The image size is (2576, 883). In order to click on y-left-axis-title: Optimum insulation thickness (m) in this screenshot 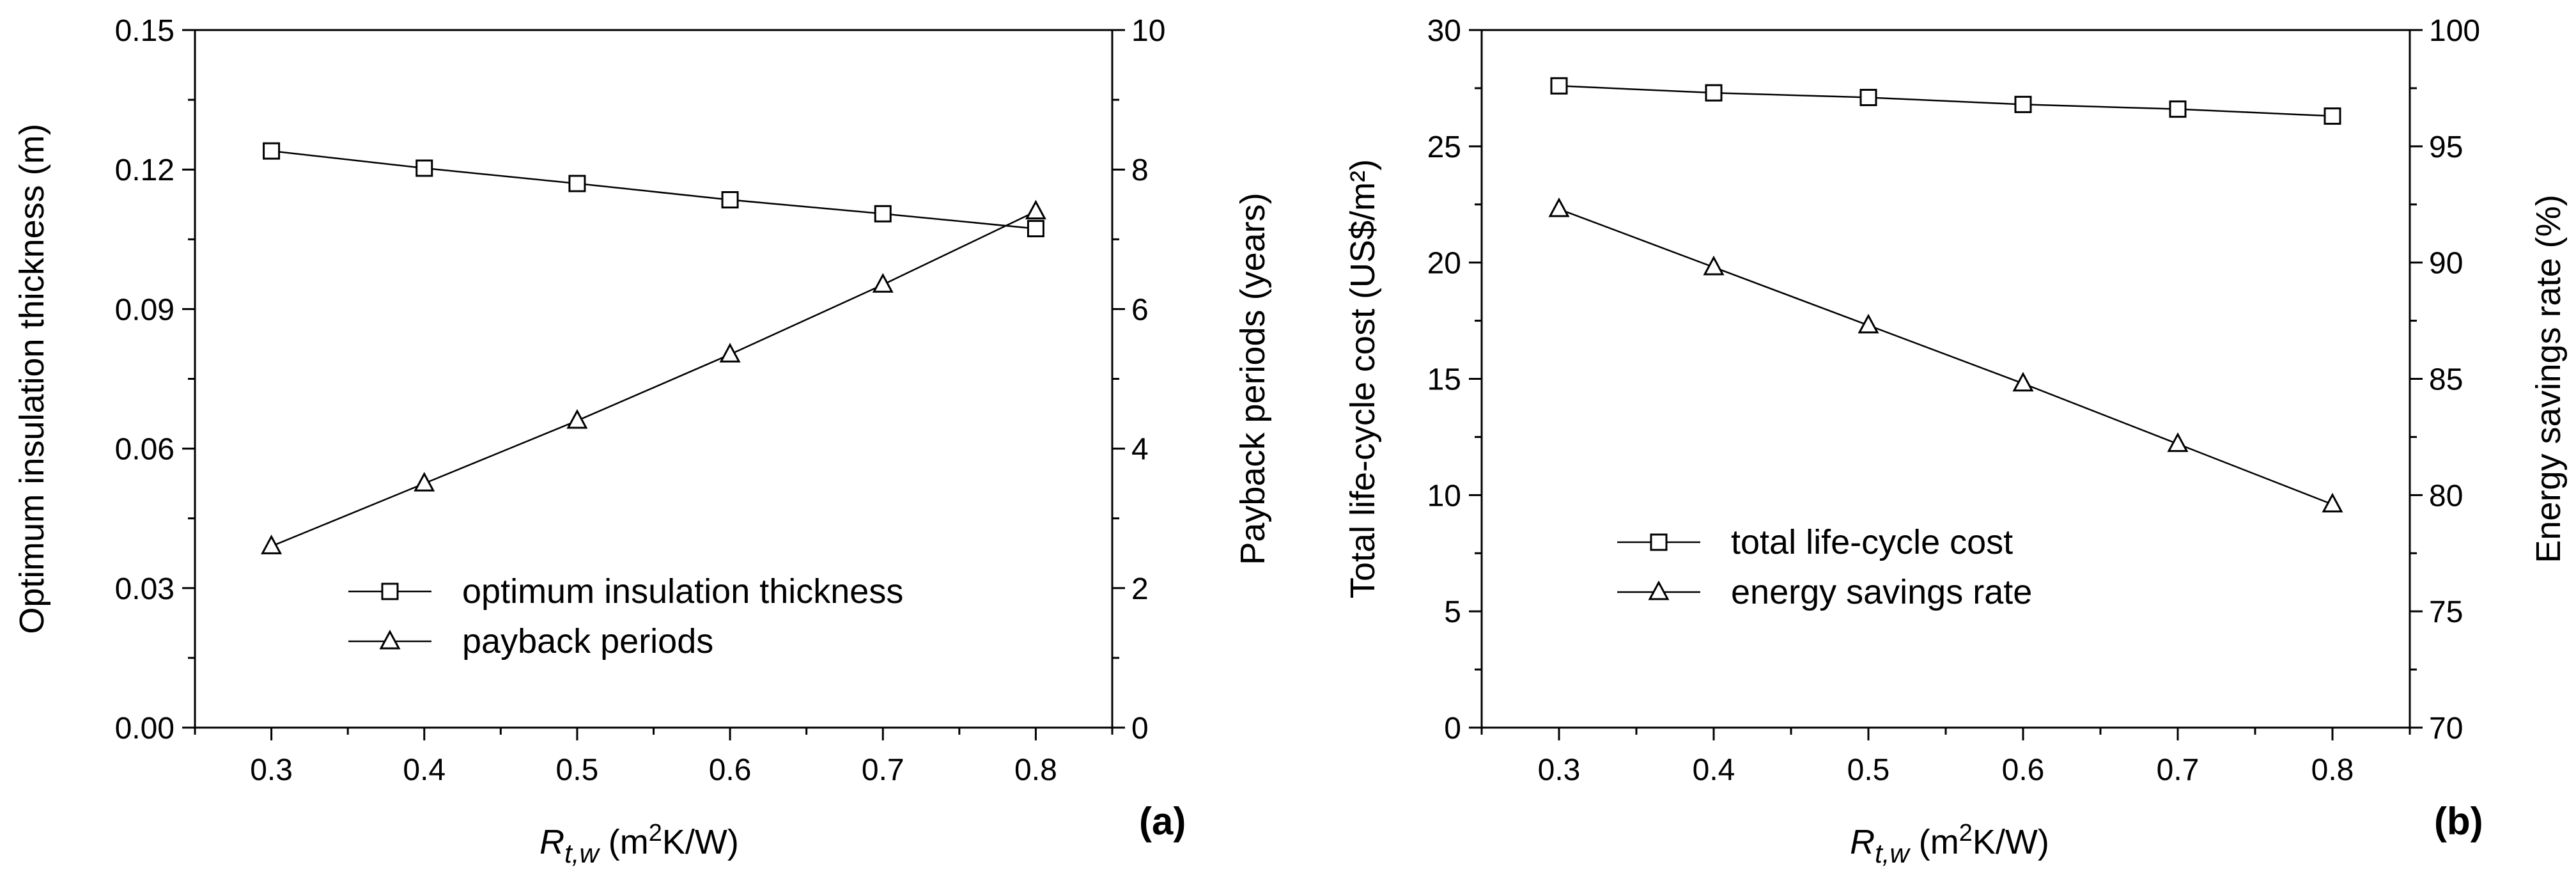, I will do `click(32, 379)`.